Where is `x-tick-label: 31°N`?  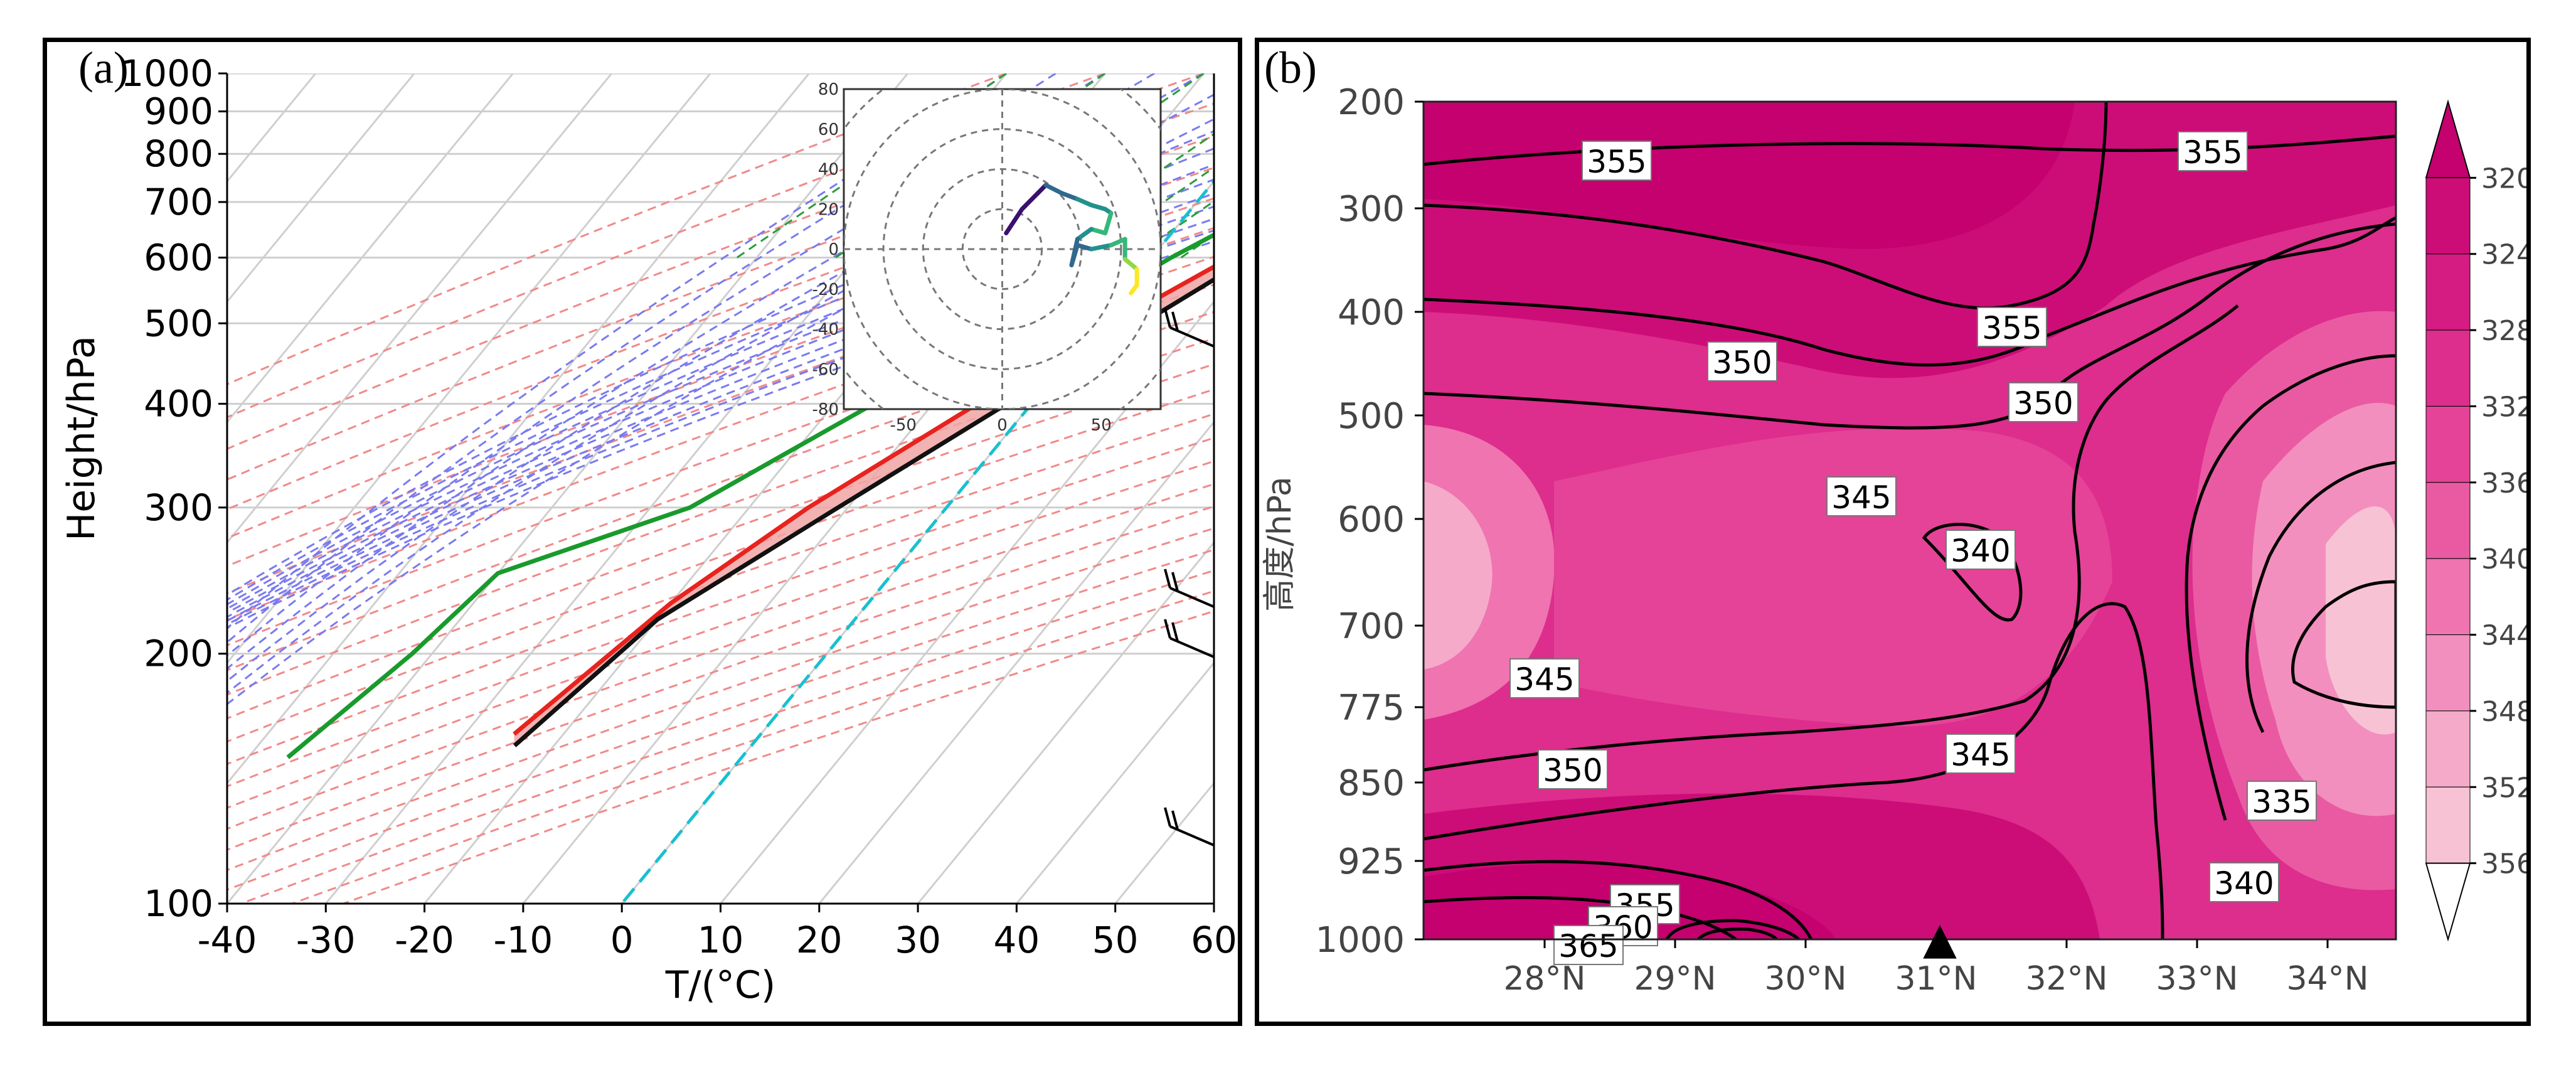
x-tick-label: 31°N is located at coordinates (1936, 979).